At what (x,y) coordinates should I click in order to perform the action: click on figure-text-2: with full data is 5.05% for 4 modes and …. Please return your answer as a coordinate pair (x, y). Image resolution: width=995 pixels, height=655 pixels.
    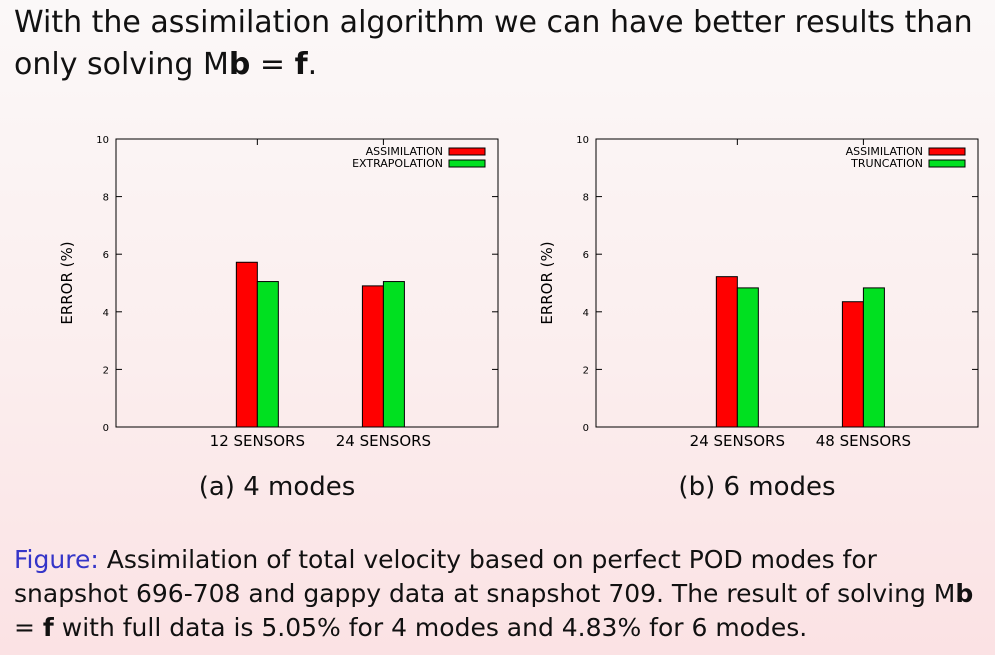
    Looking at the image, I should click on (430, 627).